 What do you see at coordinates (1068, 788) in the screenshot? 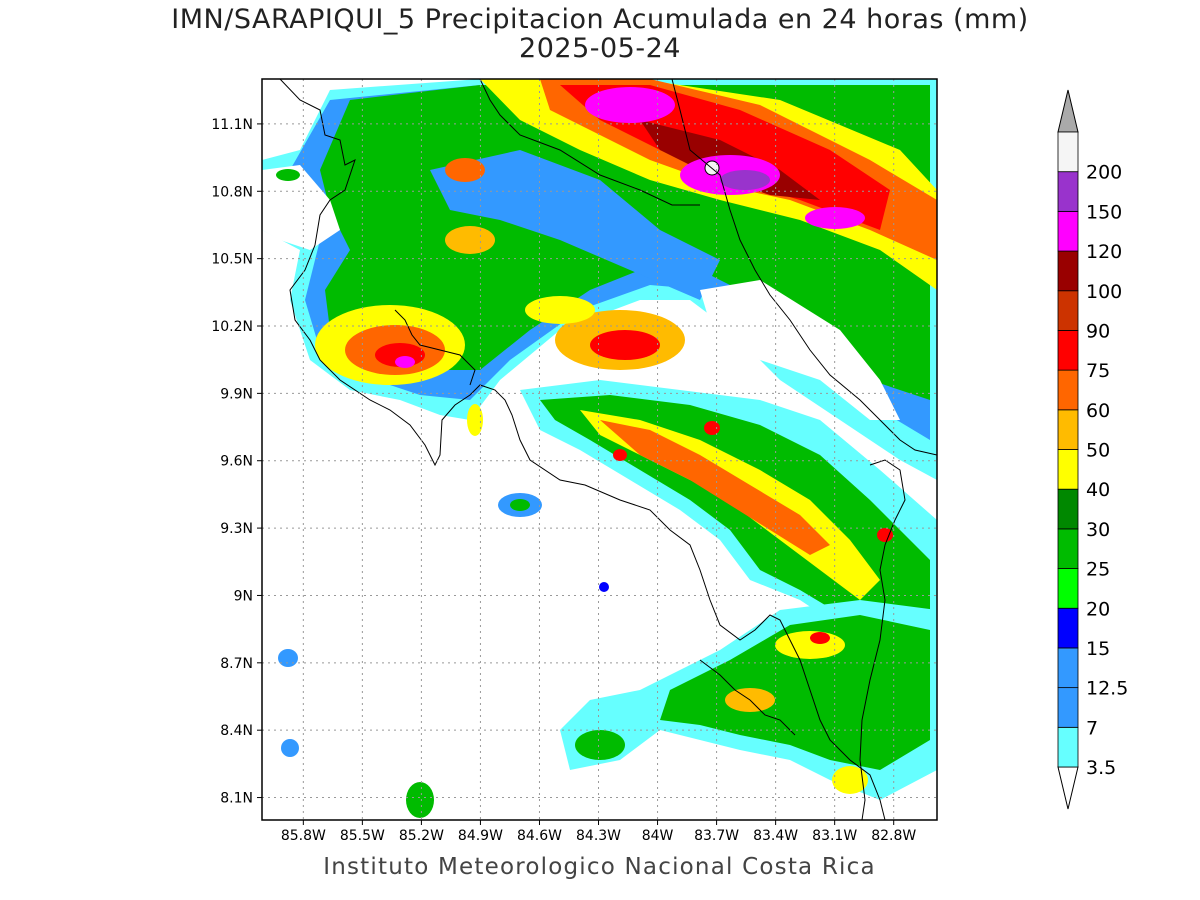
I see `colorbar-under-arrow` at bounding box center [1068, 788].